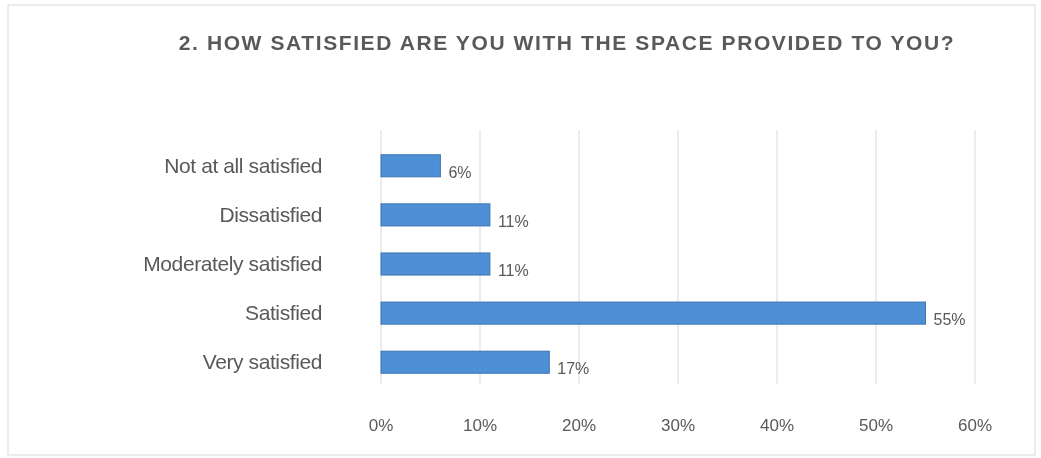 This screenshot has height=458, width=1041. What do you see at coordinates (777, 425) in the screenshot?
I see `x-tick-label: 40%` at bounding box center [777, 425].